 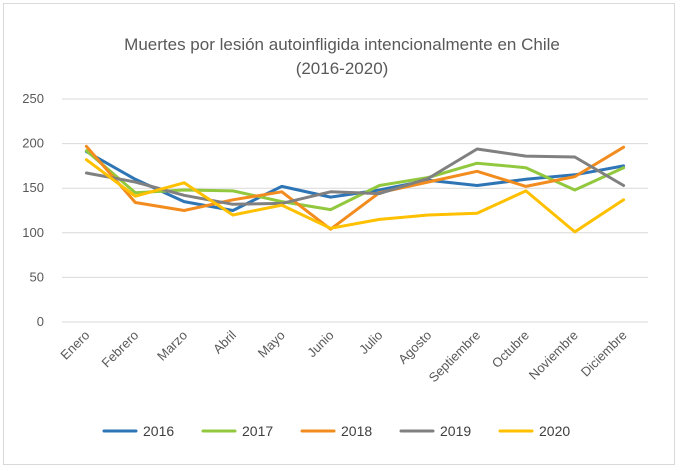 I want to click on legend-label-2020: 2020, so click(x=554, y=431).